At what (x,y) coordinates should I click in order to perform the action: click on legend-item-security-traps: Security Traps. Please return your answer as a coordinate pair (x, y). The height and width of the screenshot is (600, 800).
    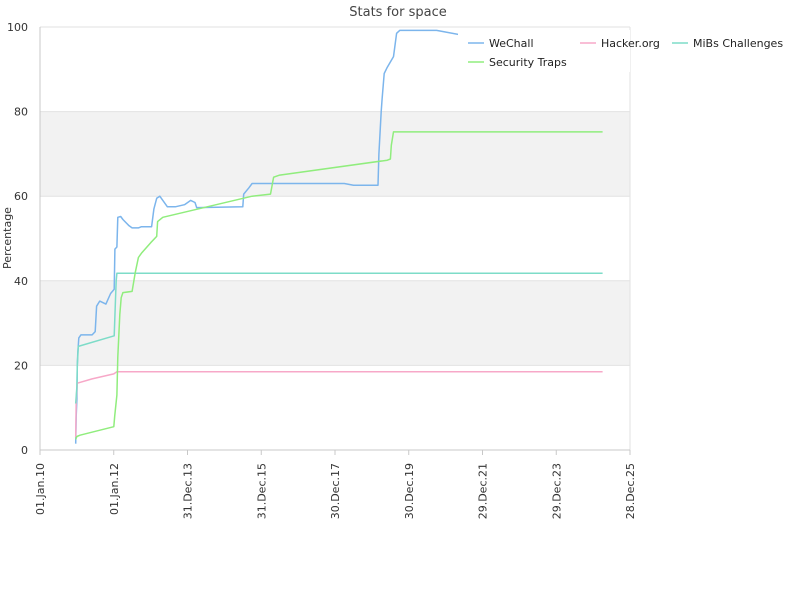
    Looking at the image, I should click on (517, 62).